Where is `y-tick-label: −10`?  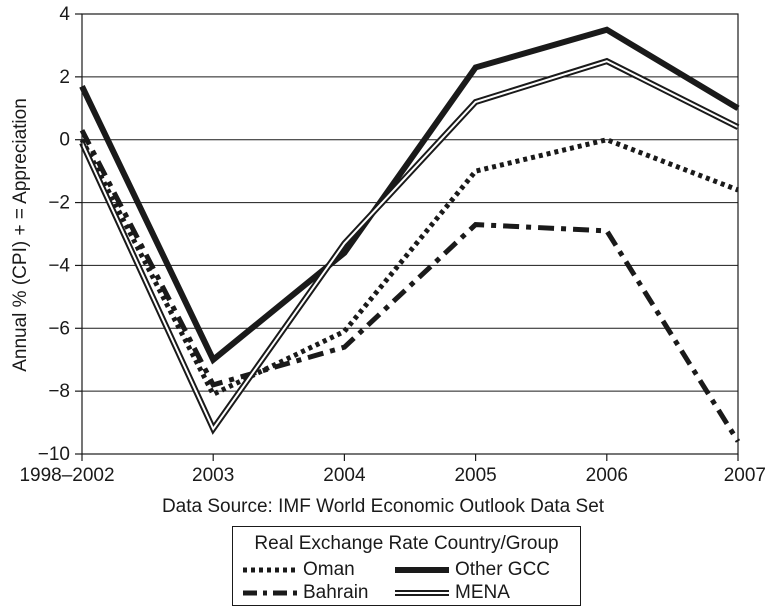
y-tick-label: −10 is located at coordinates (54, 454).